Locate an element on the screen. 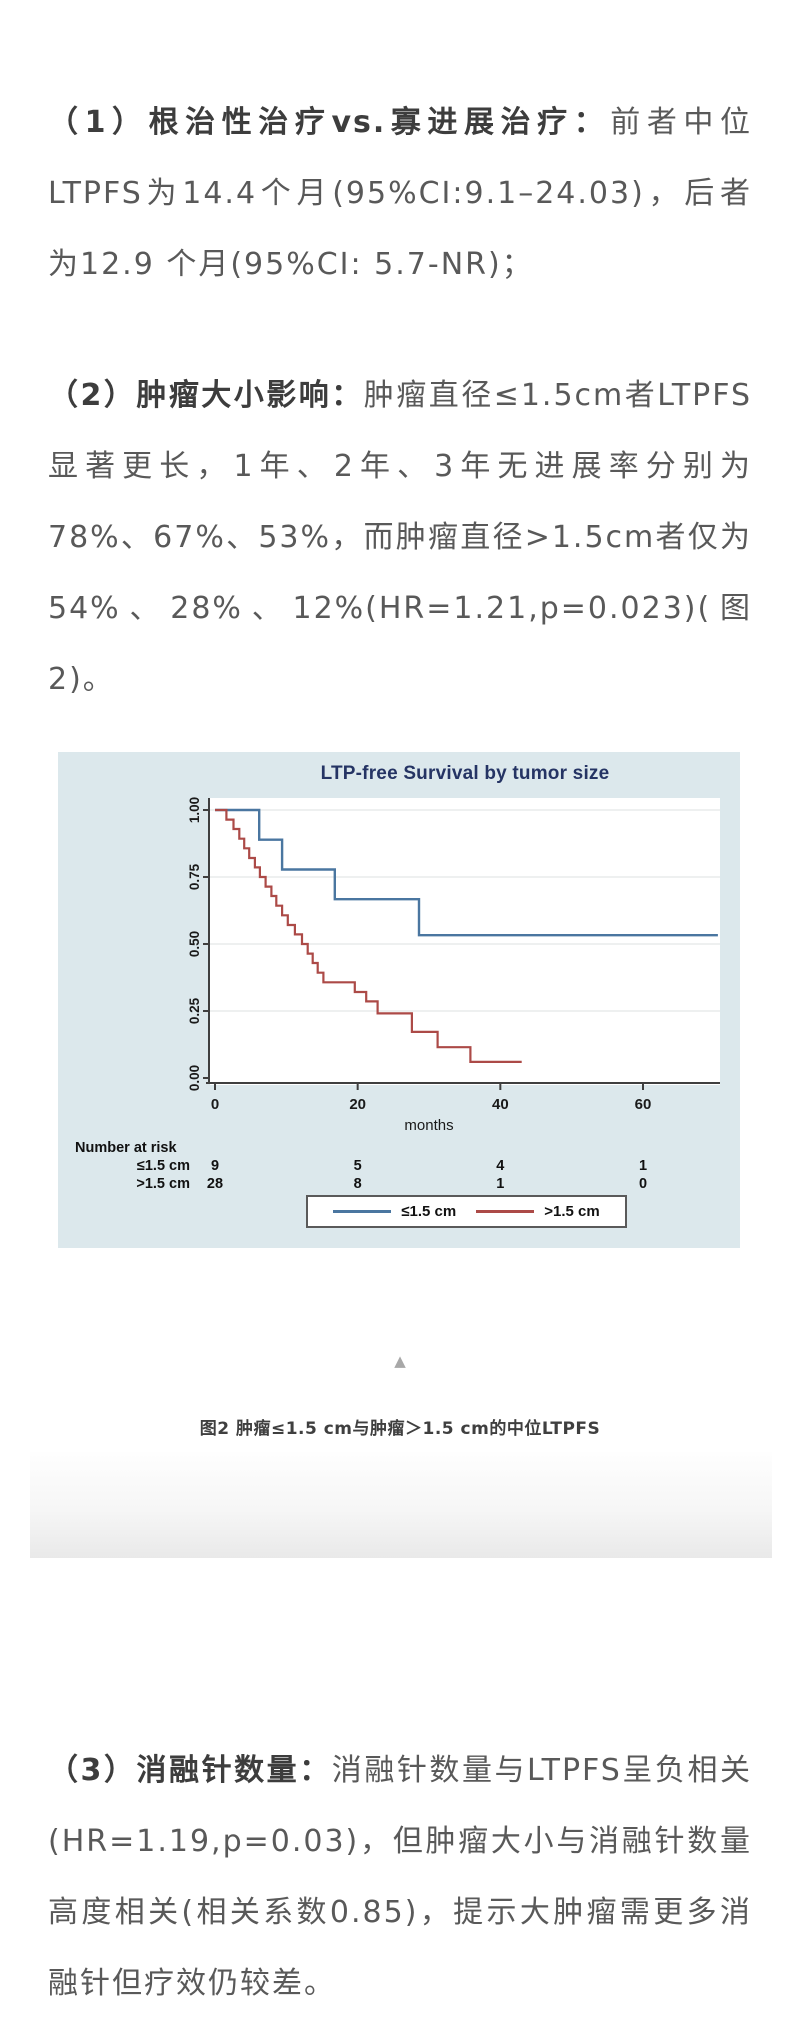 This screenshot has height=2019, width=800. x-axis-label: months is located at coordinates (428, 1125).